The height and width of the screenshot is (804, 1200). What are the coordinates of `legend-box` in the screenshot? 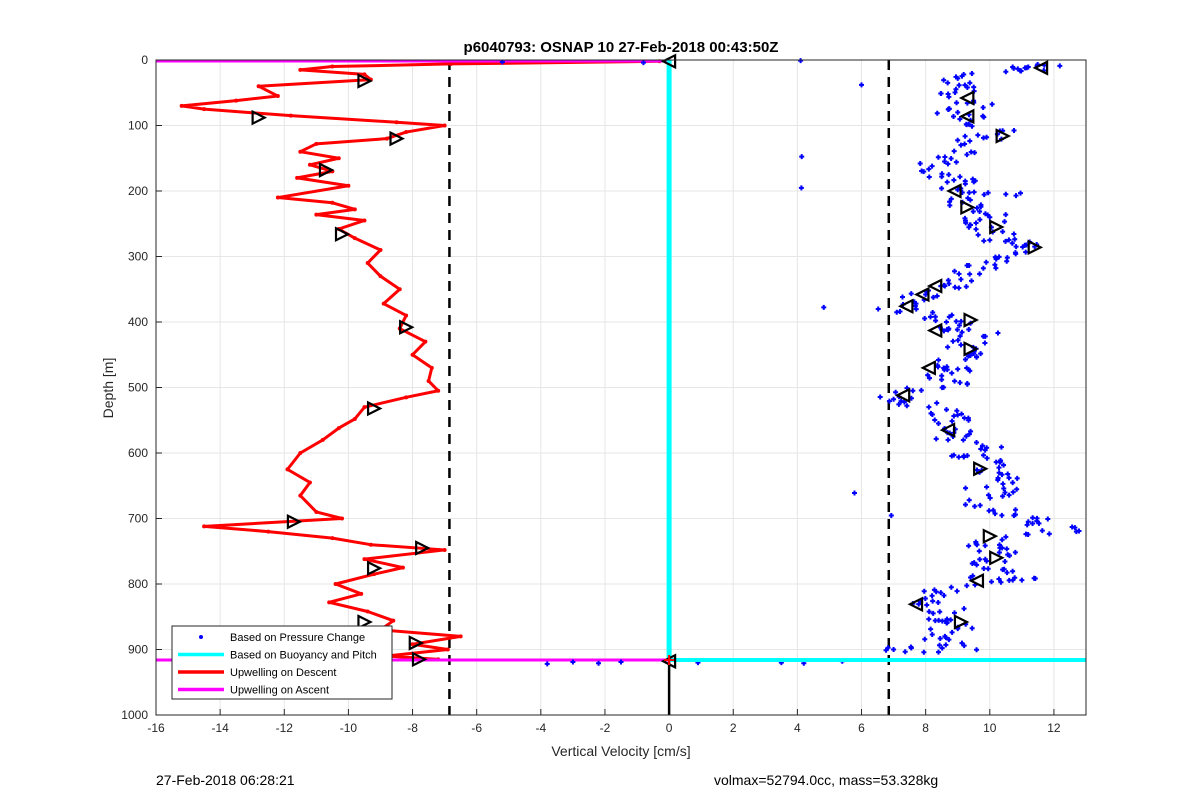 It's located at (282, 662).